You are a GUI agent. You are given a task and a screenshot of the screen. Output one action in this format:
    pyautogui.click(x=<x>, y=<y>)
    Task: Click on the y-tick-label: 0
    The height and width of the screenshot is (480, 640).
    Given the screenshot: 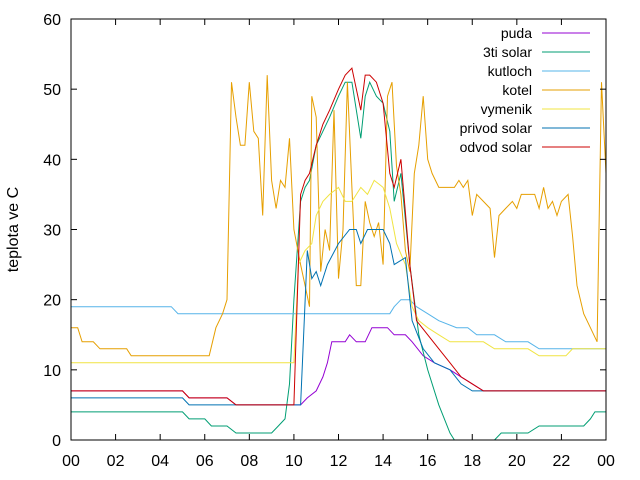 What is the action you would take?
    pyautogui.click(x=56, y=441)
    